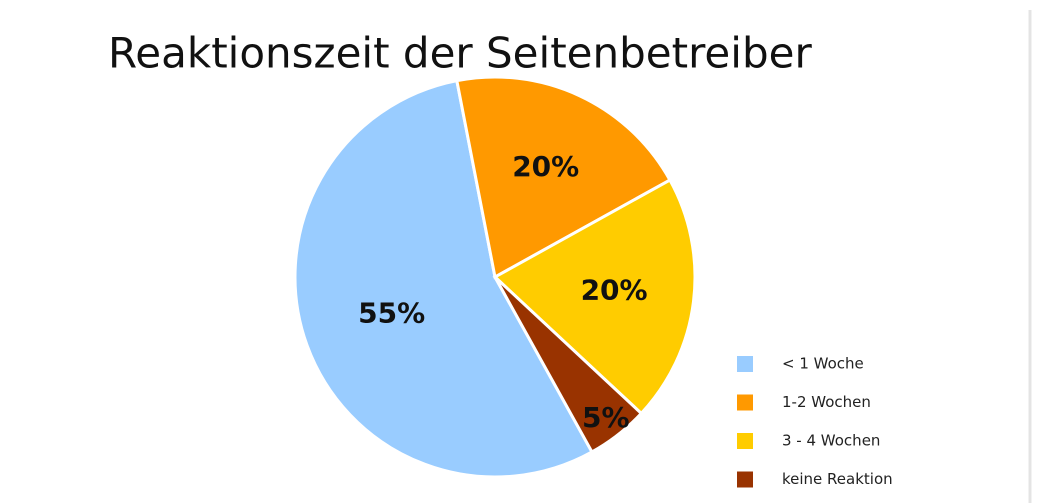 The width and height of the screenshot is (1042, 503). Describe the element at coordinates (606, 417) in the screenshot. I see `data-label: 5%` at that location.